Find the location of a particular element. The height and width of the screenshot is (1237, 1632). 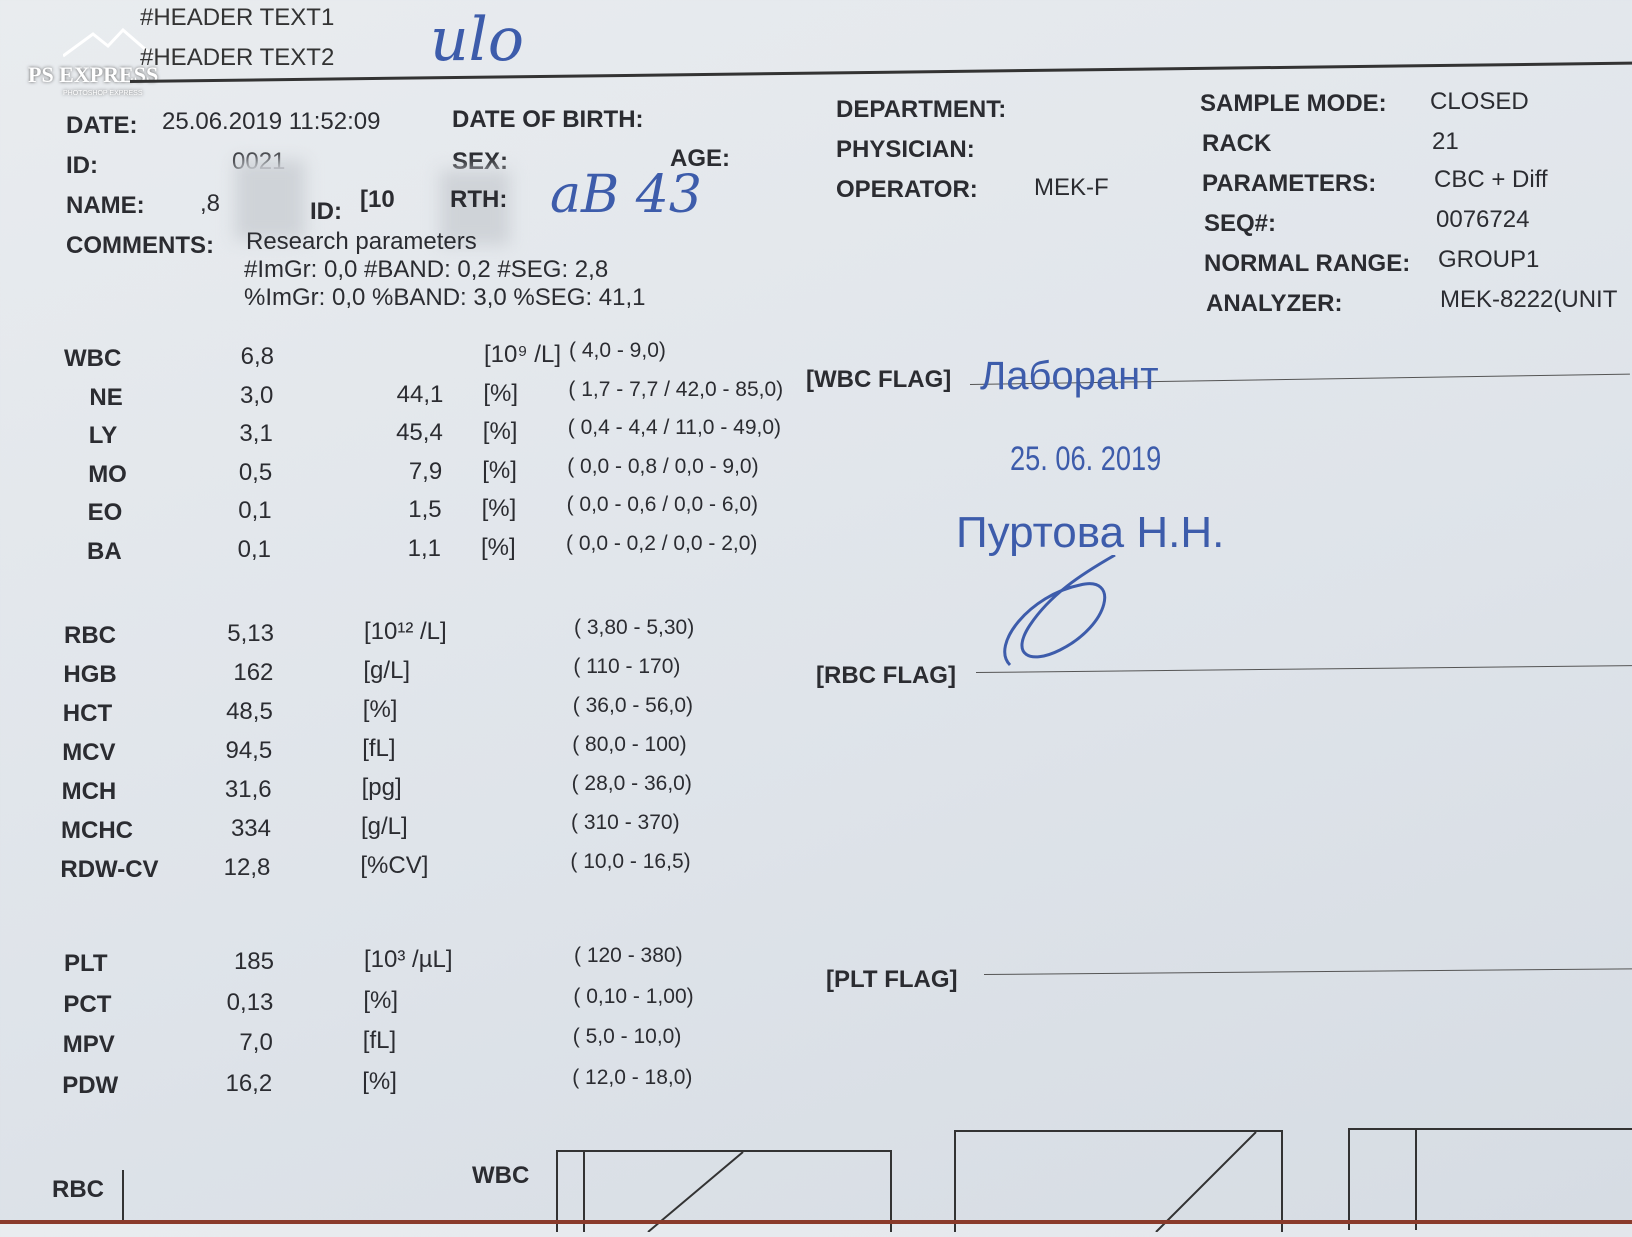

result-range: ( 3,80 - 5,30) is located at coordinates (634, 627).